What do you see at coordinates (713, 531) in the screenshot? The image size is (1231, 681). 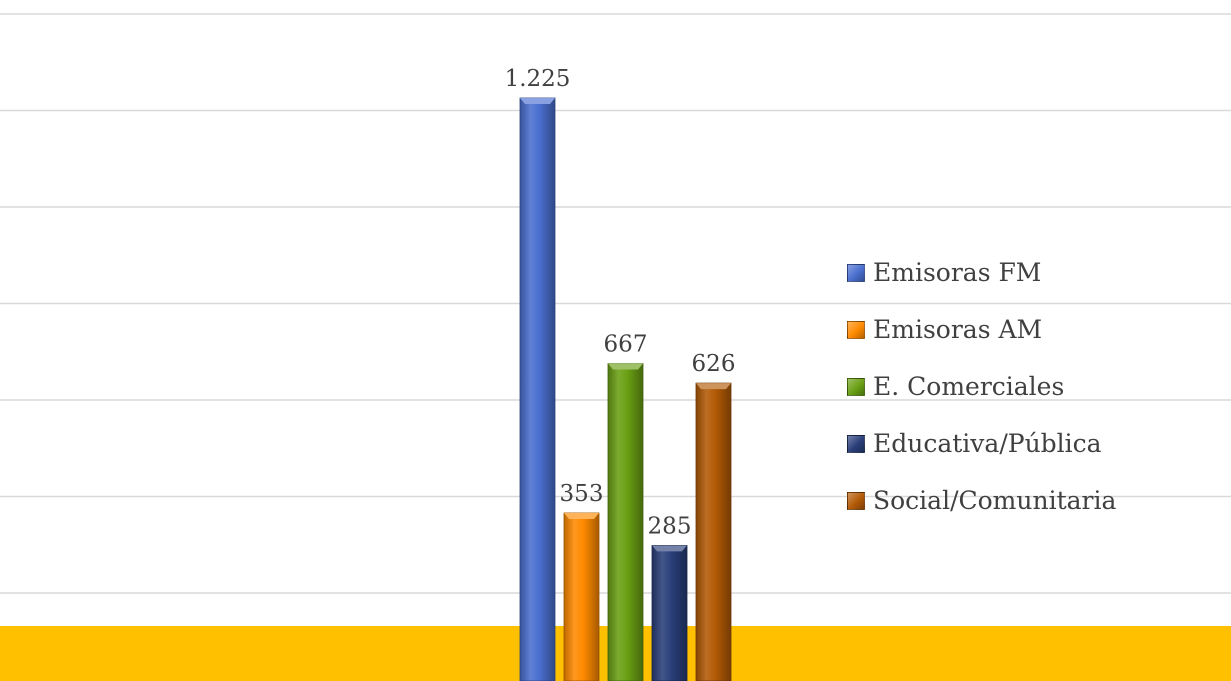 I see `bar-social-comunitaria` at bounding box center [713, 531].